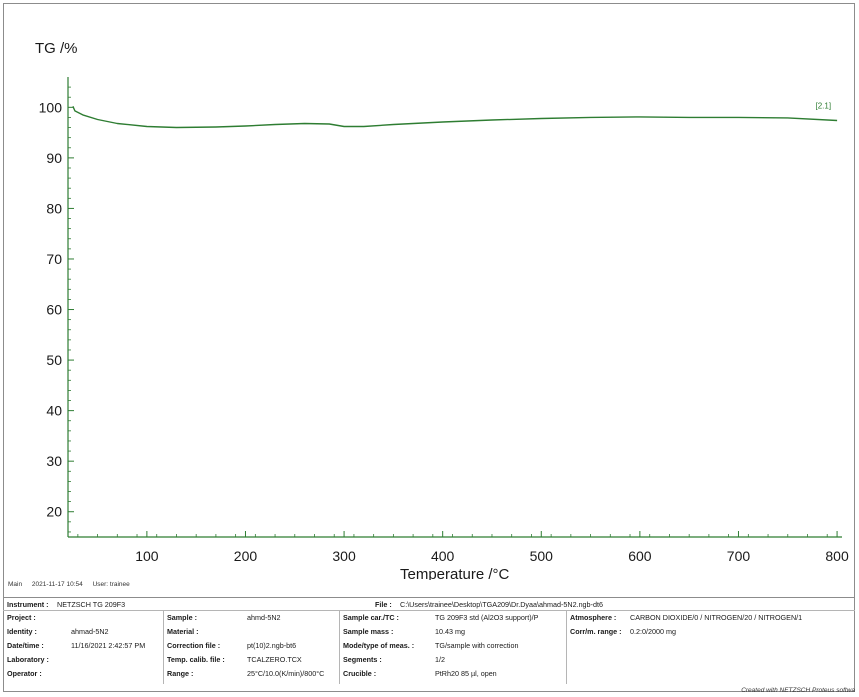  Describe the element at coordinates (466, 673) in the screenshot. I see `crucible-value: PtRh20 85 µl, open` at that location.